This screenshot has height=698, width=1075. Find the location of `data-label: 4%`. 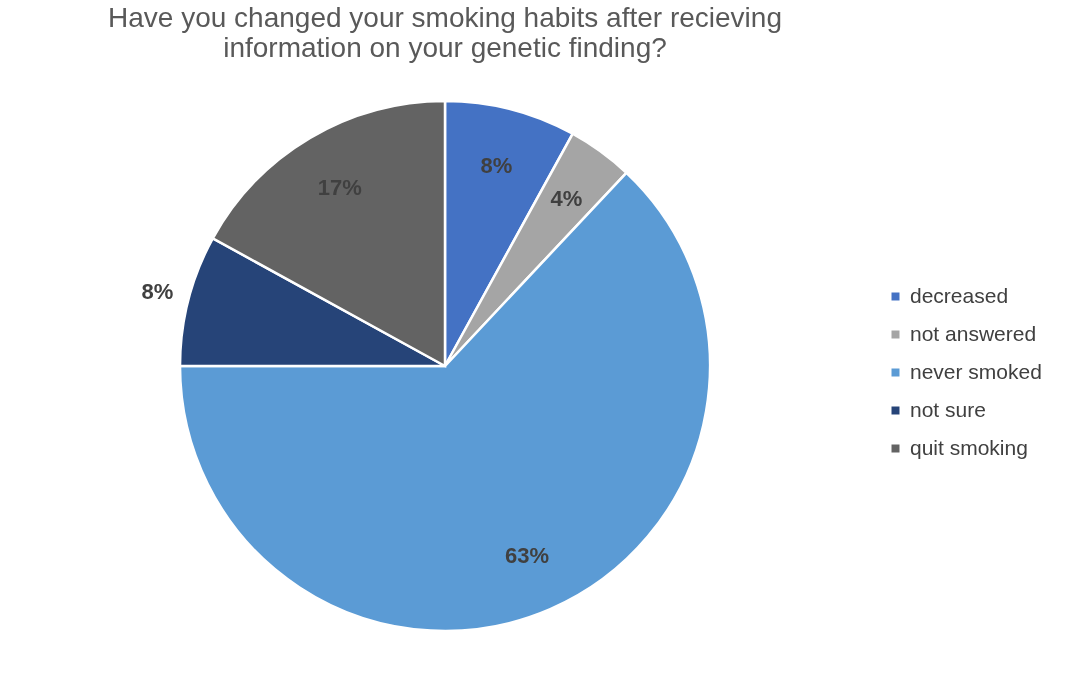

data-label: 4% is located at coordinates (566, 198).